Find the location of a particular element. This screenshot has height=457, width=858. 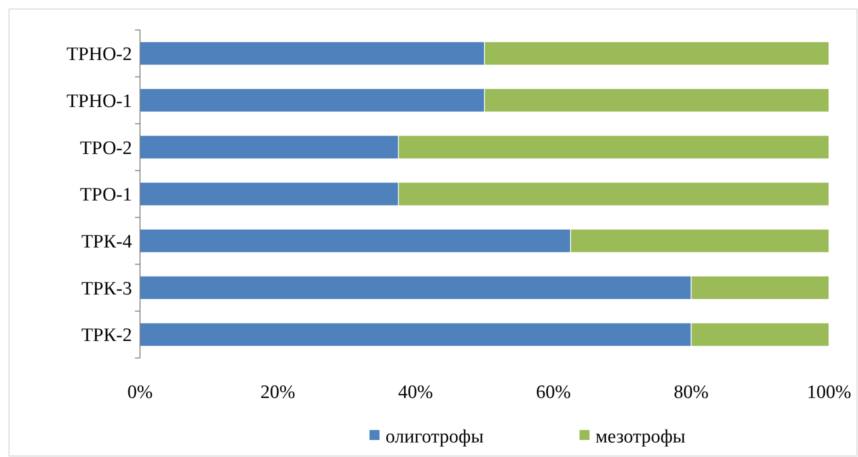

legend-label: мезотрофы is located at coordinates (641, 437).